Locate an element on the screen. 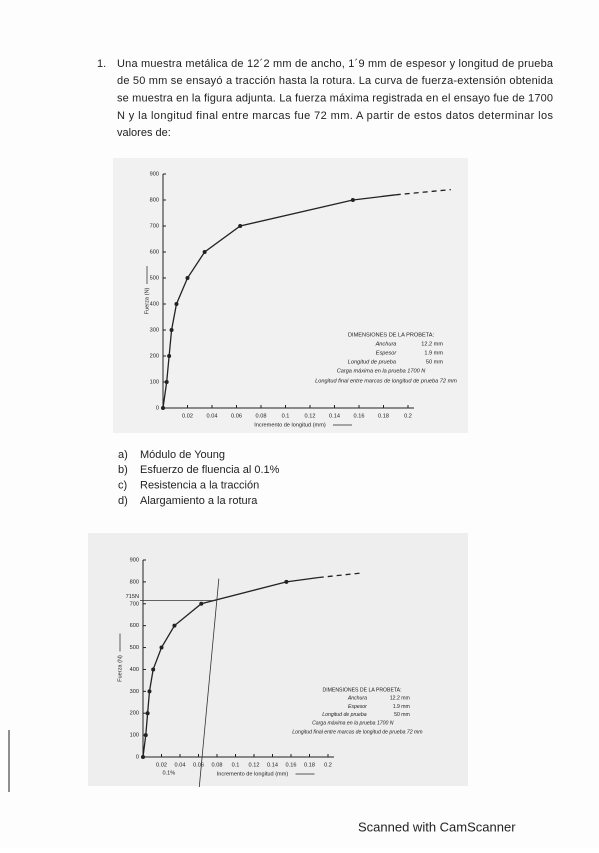  question-letter: c) is located at coordinates (122, 486).